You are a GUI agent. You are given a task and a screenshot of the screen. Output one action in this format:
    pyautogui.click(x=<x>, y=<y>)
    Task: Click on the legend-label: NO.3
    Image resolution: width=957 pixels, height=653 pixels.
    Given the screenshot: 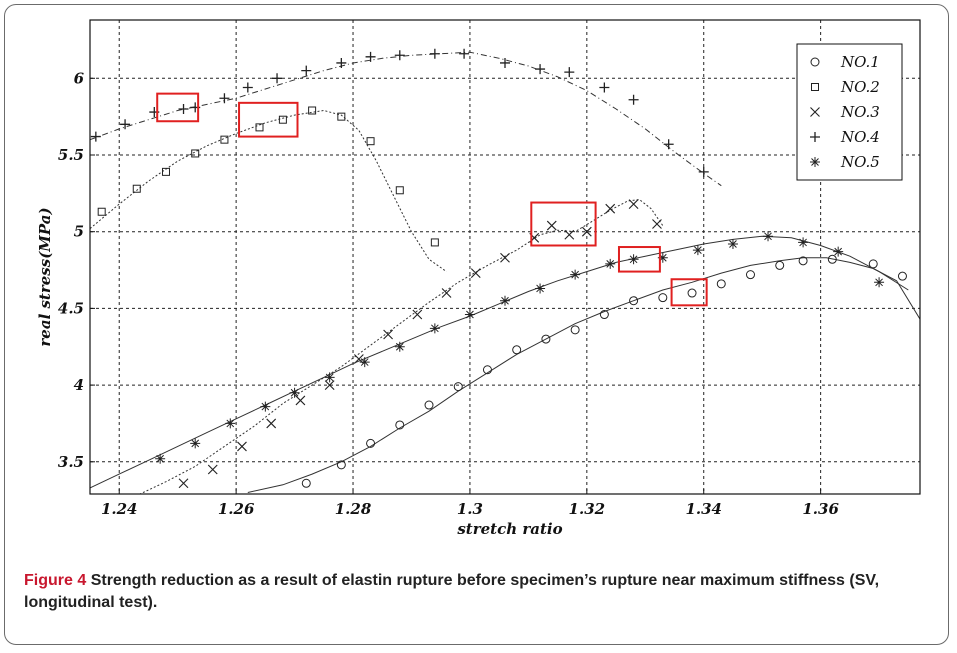 What is the action you would take?
    pyautogui.click(x=860, y=112)
    